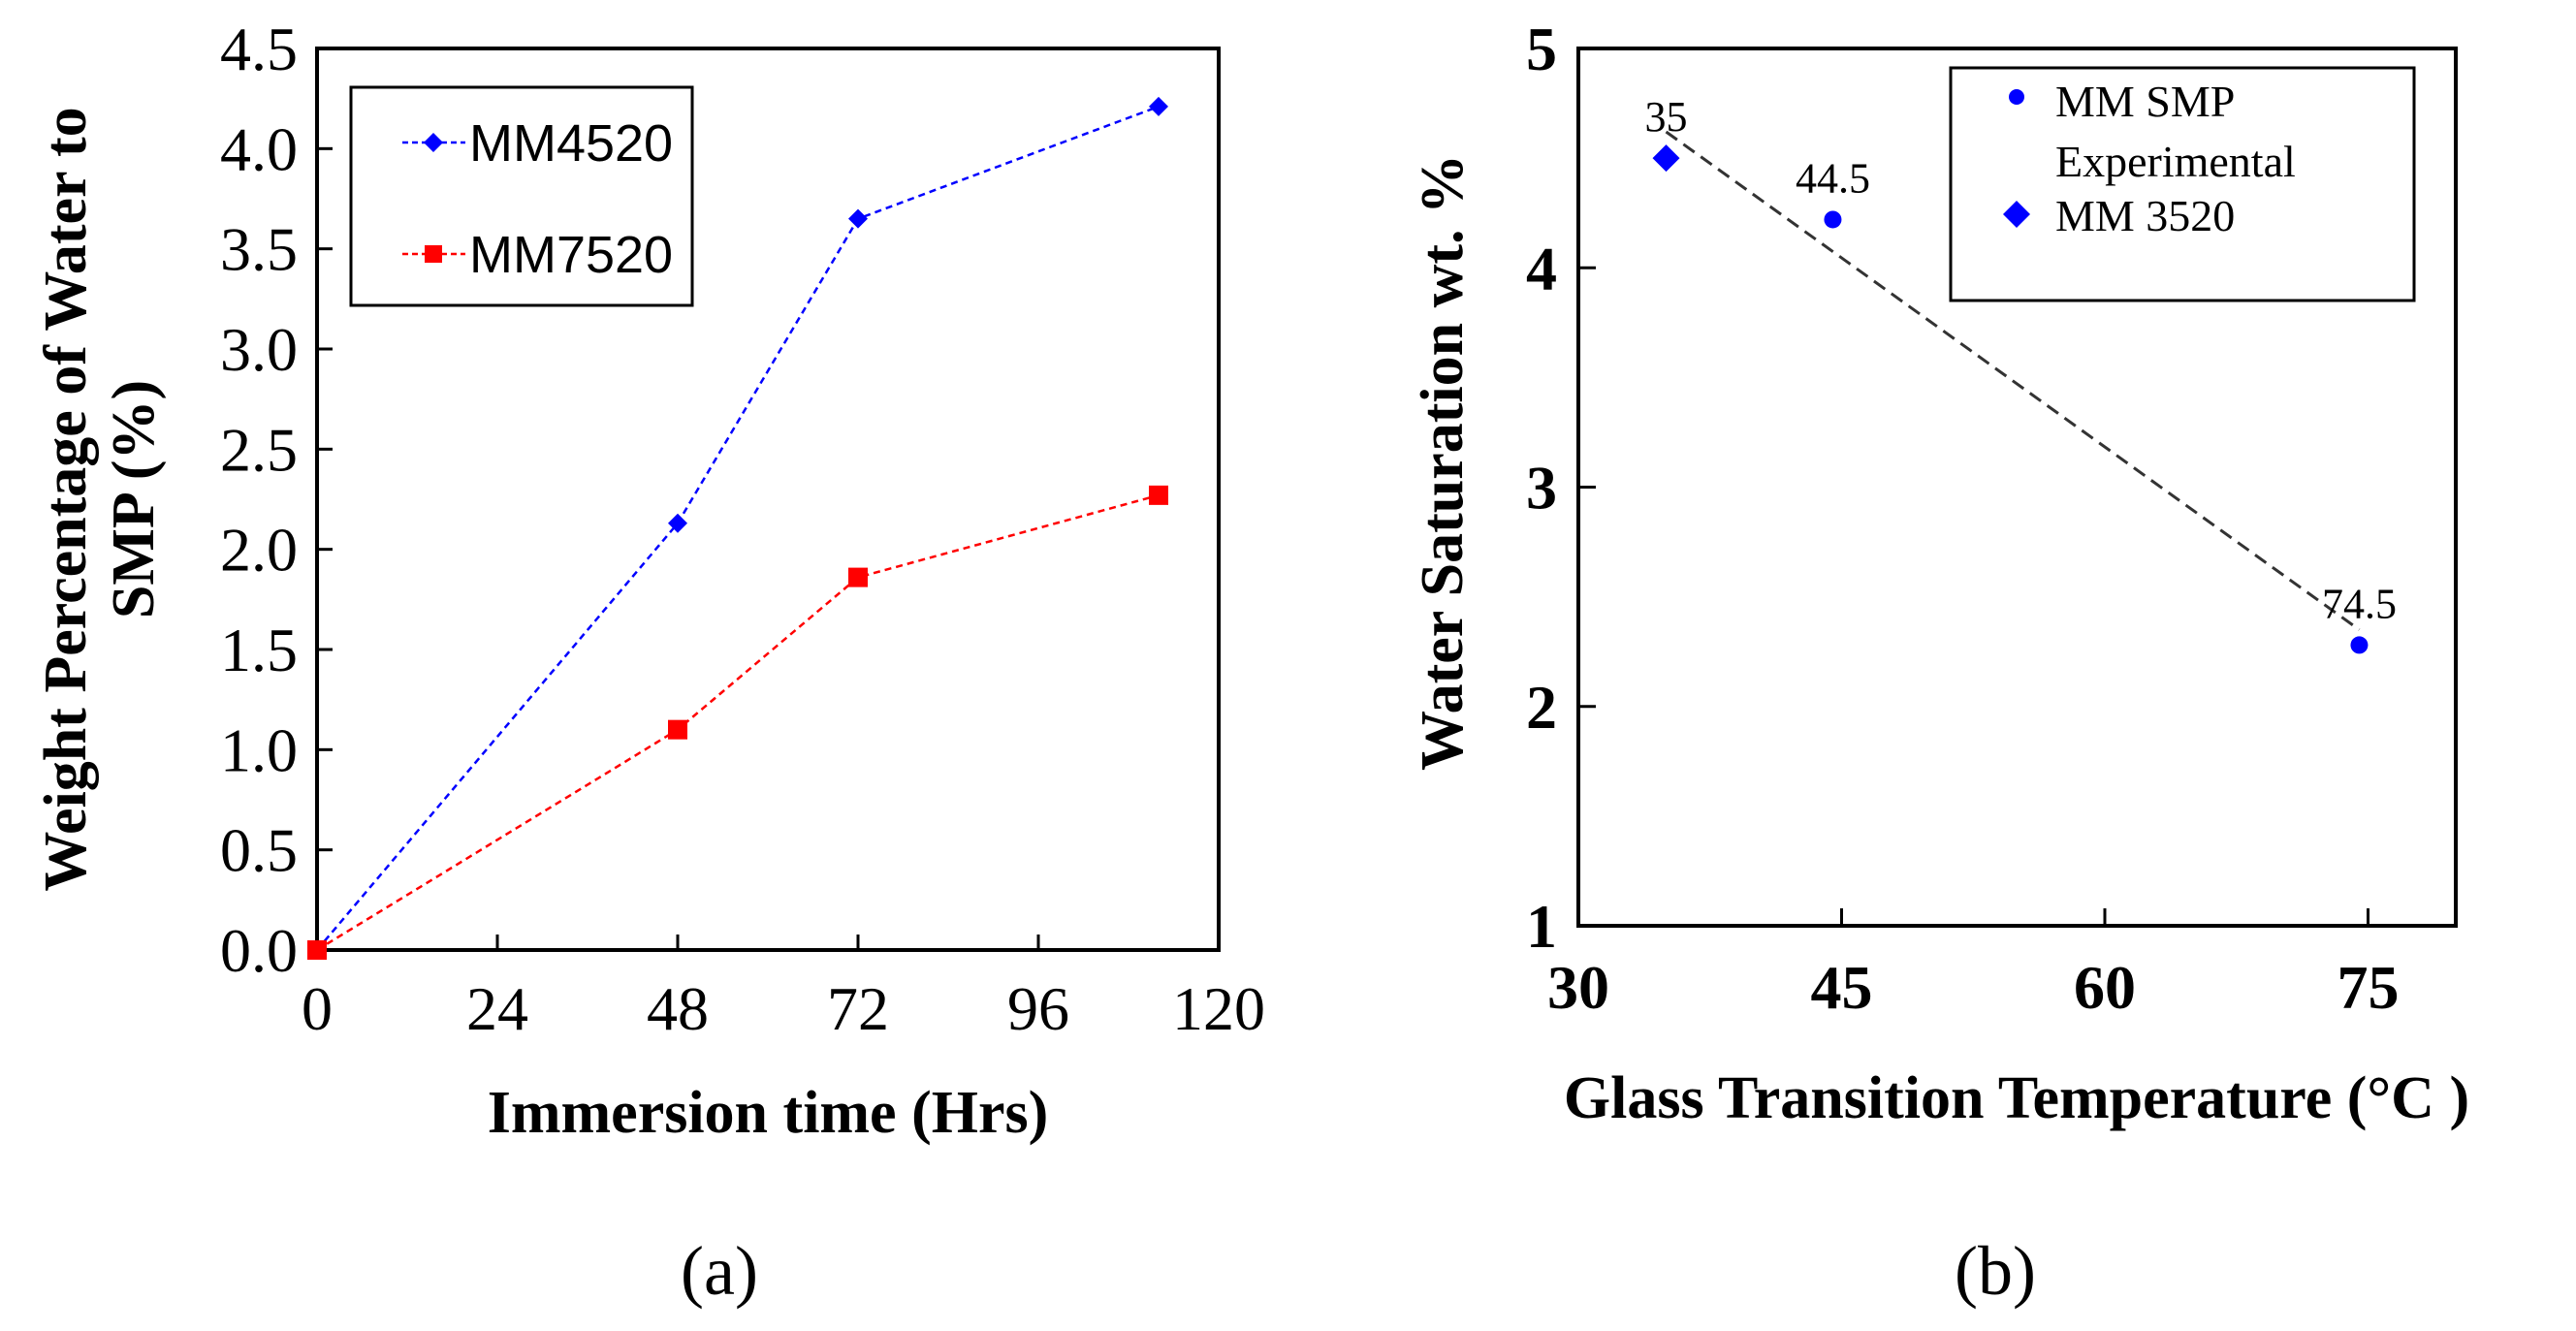 The image size is (2576, 1331). What do you see at coordinates (1842, 987) in the screenshot?
I see `chart-b-x-tick-label: 45` at bounding box center [1842, 987].